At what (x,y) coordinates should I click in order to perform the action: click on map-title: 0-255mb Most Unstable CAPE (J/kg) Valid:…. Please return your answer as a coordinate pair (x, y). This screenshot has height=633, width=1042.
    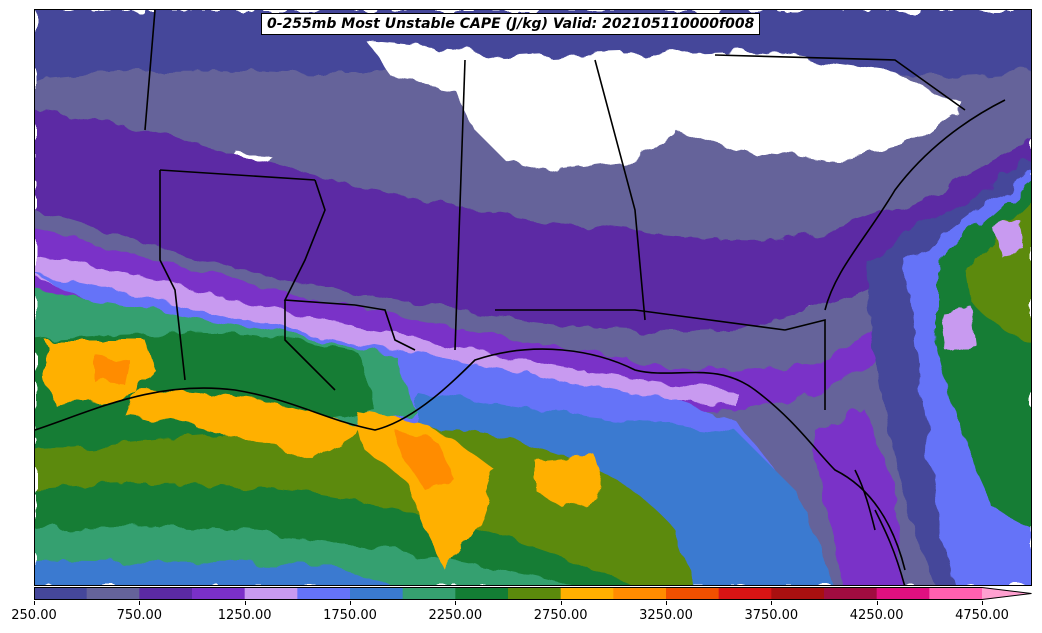
    Looking at the image, I should click on (511, 24).